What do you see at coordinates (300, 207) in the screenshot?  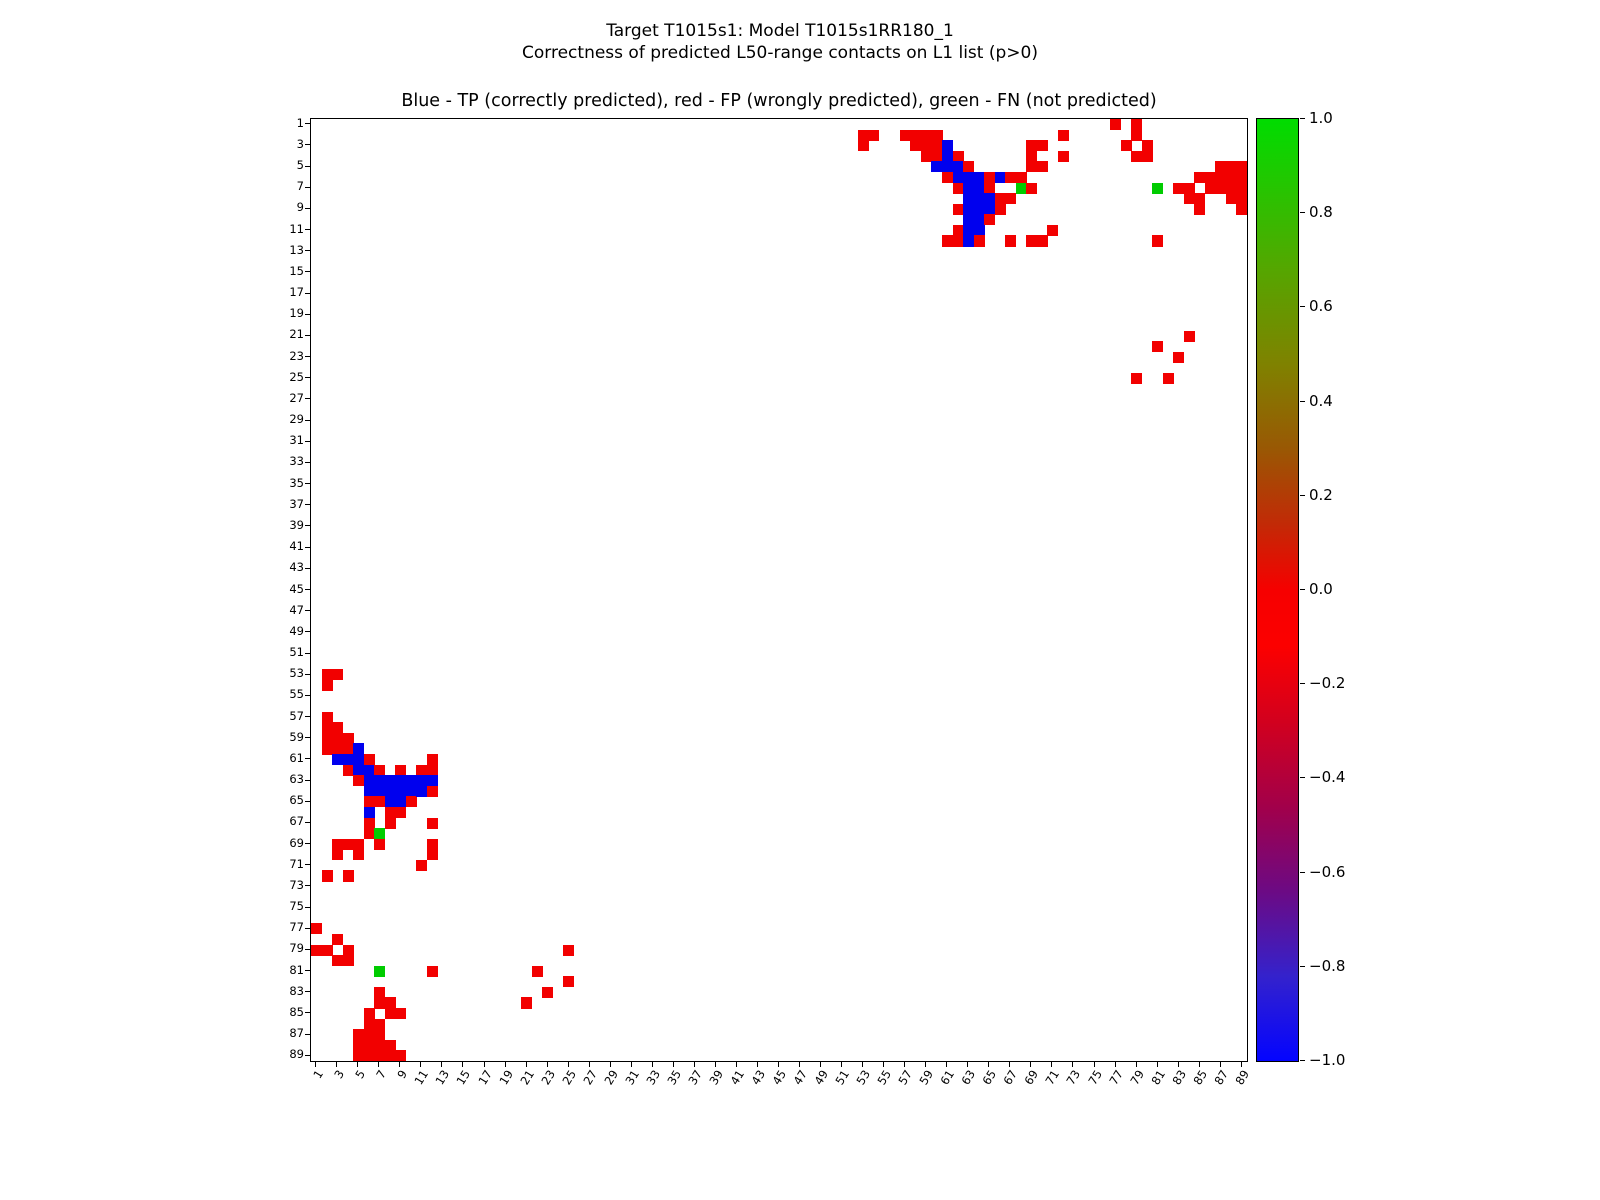 I see `y-tick-label: 9` at bounding box center [300, 207].